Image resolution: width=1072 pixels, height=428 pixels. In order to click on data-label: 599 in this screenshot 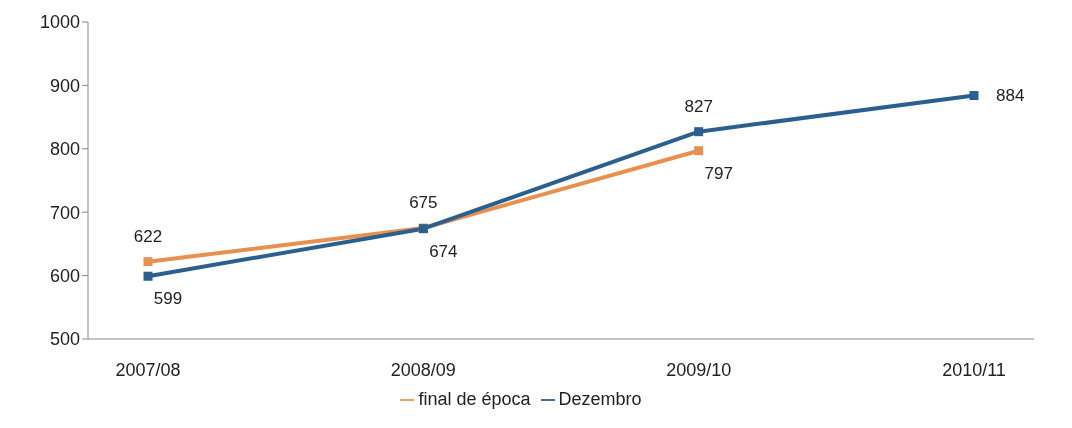, I will do `click(168, 299)`.